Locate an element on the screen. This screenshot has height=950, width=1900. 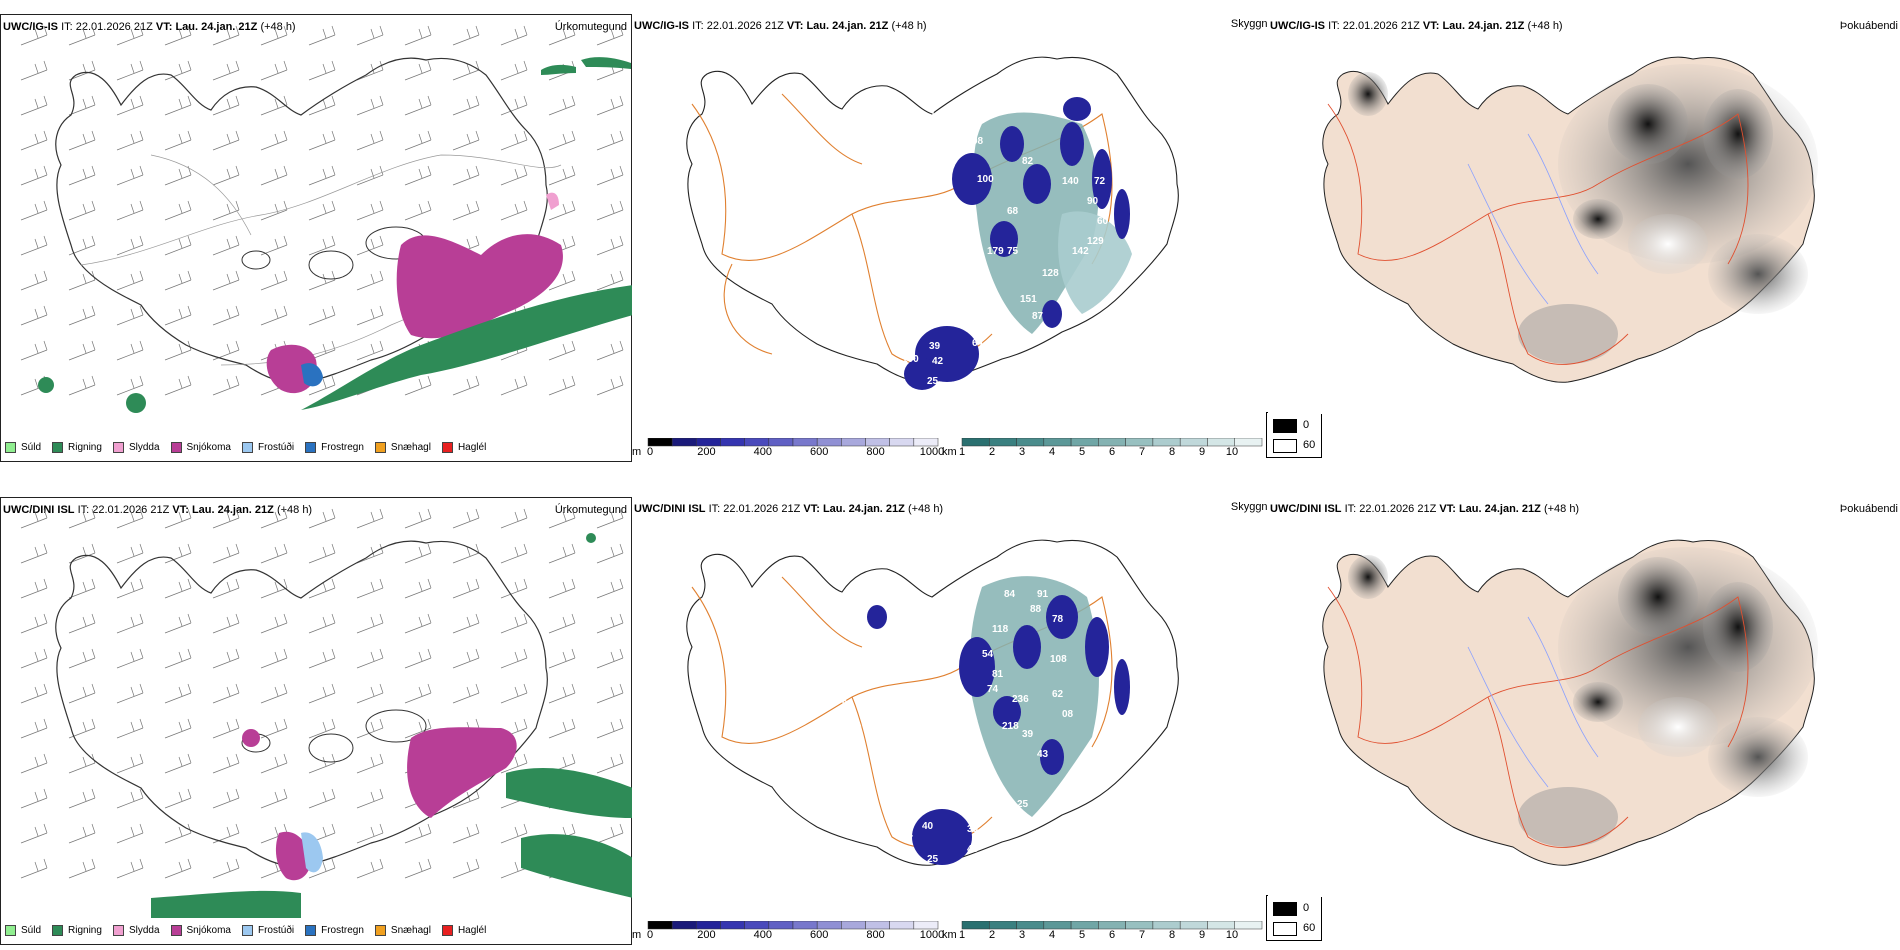
legend-label: Haglél is located at coordinates (472, 447).